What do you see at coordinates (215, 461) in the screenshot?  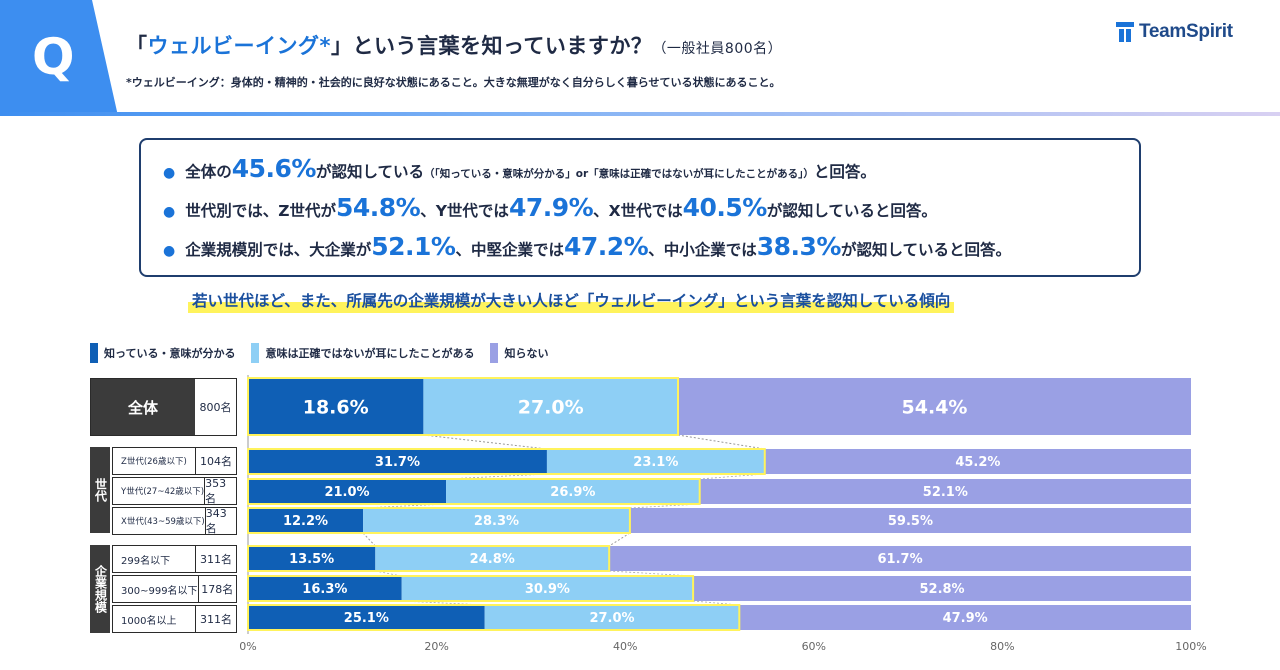 I see `row-count: 104名` at bounding box center [215, 461].